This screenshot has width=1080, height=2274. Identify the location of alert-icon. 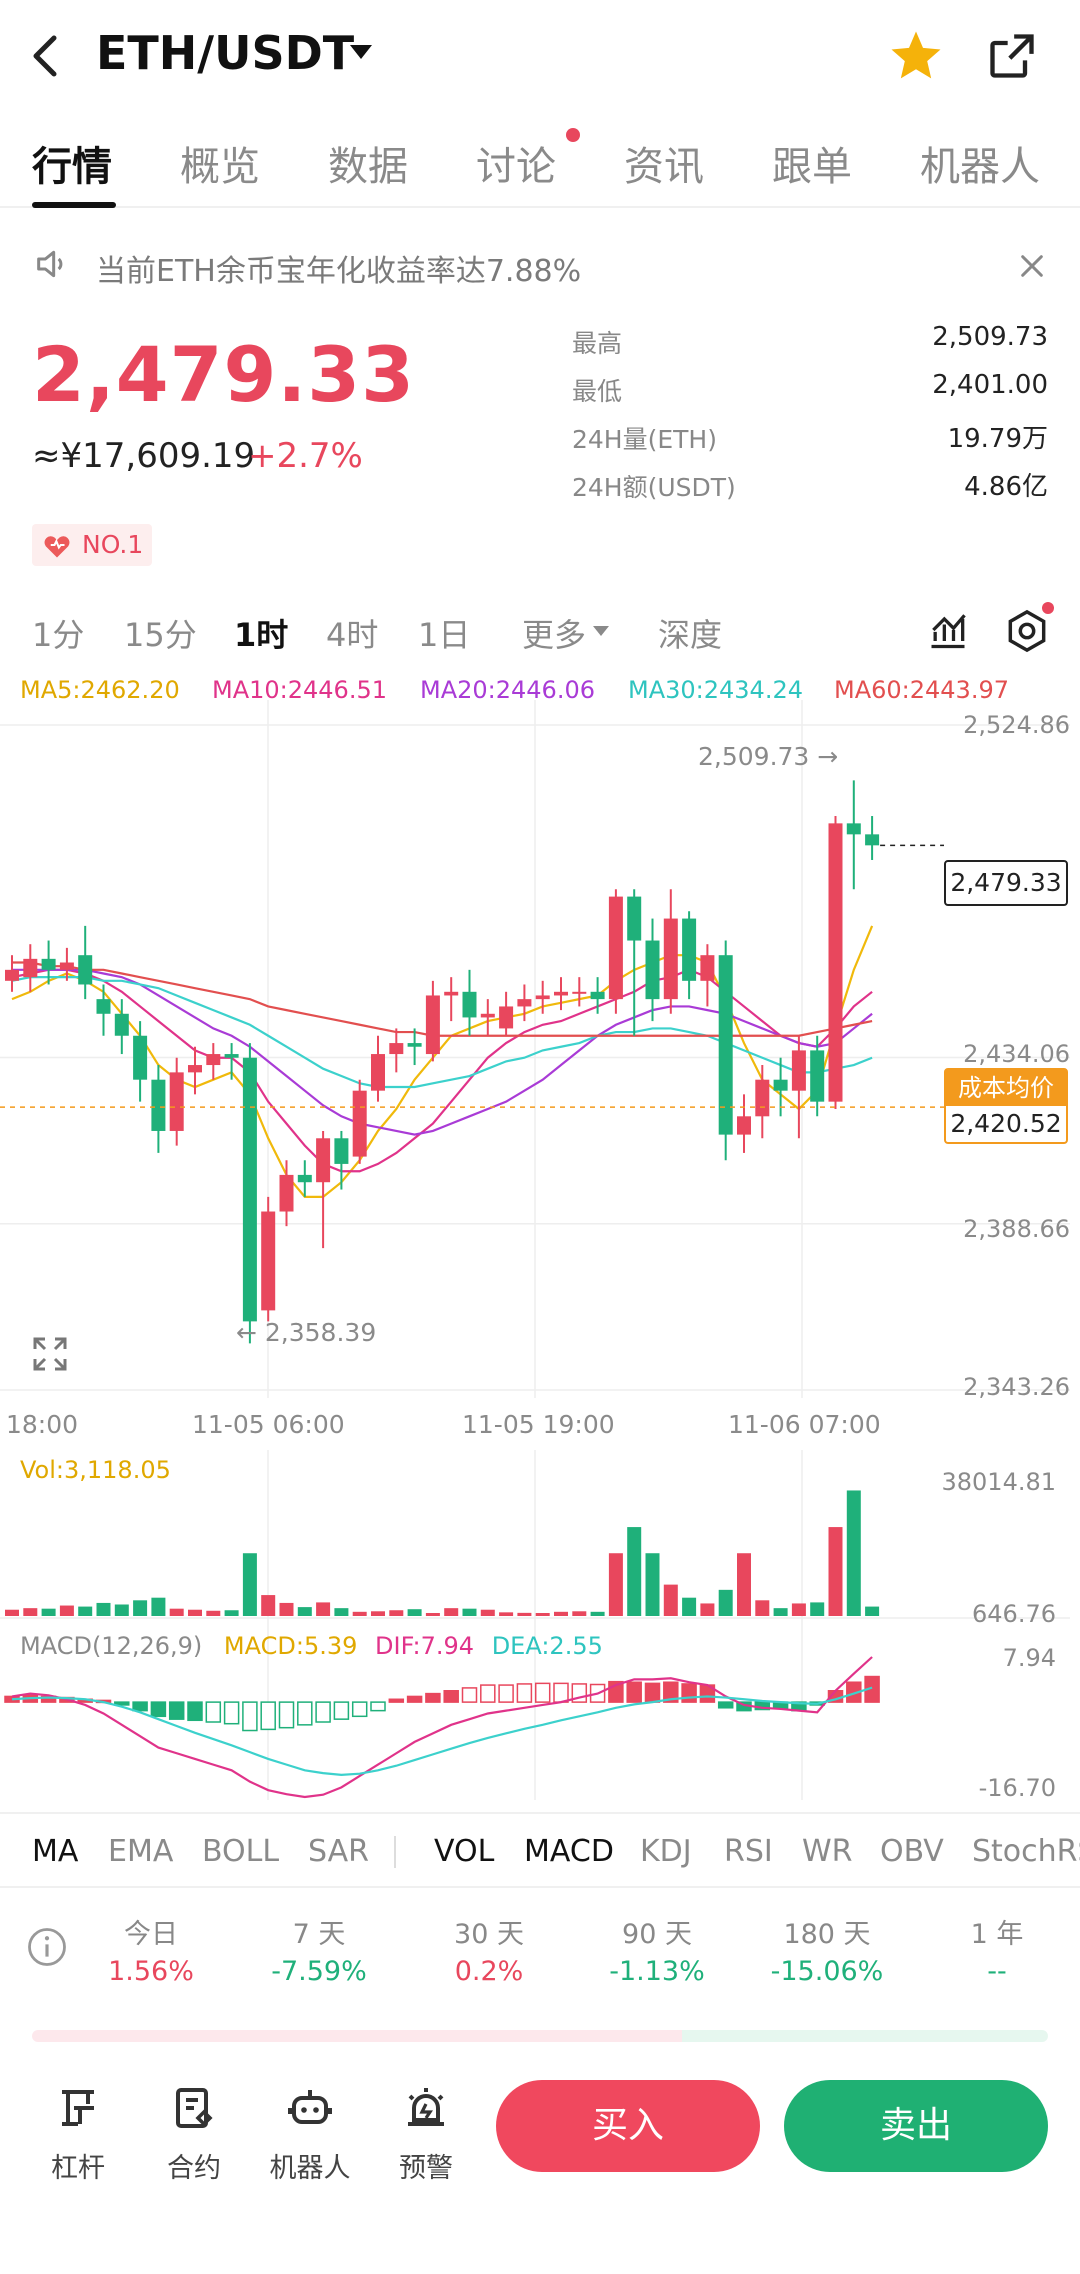
(426, 2107).